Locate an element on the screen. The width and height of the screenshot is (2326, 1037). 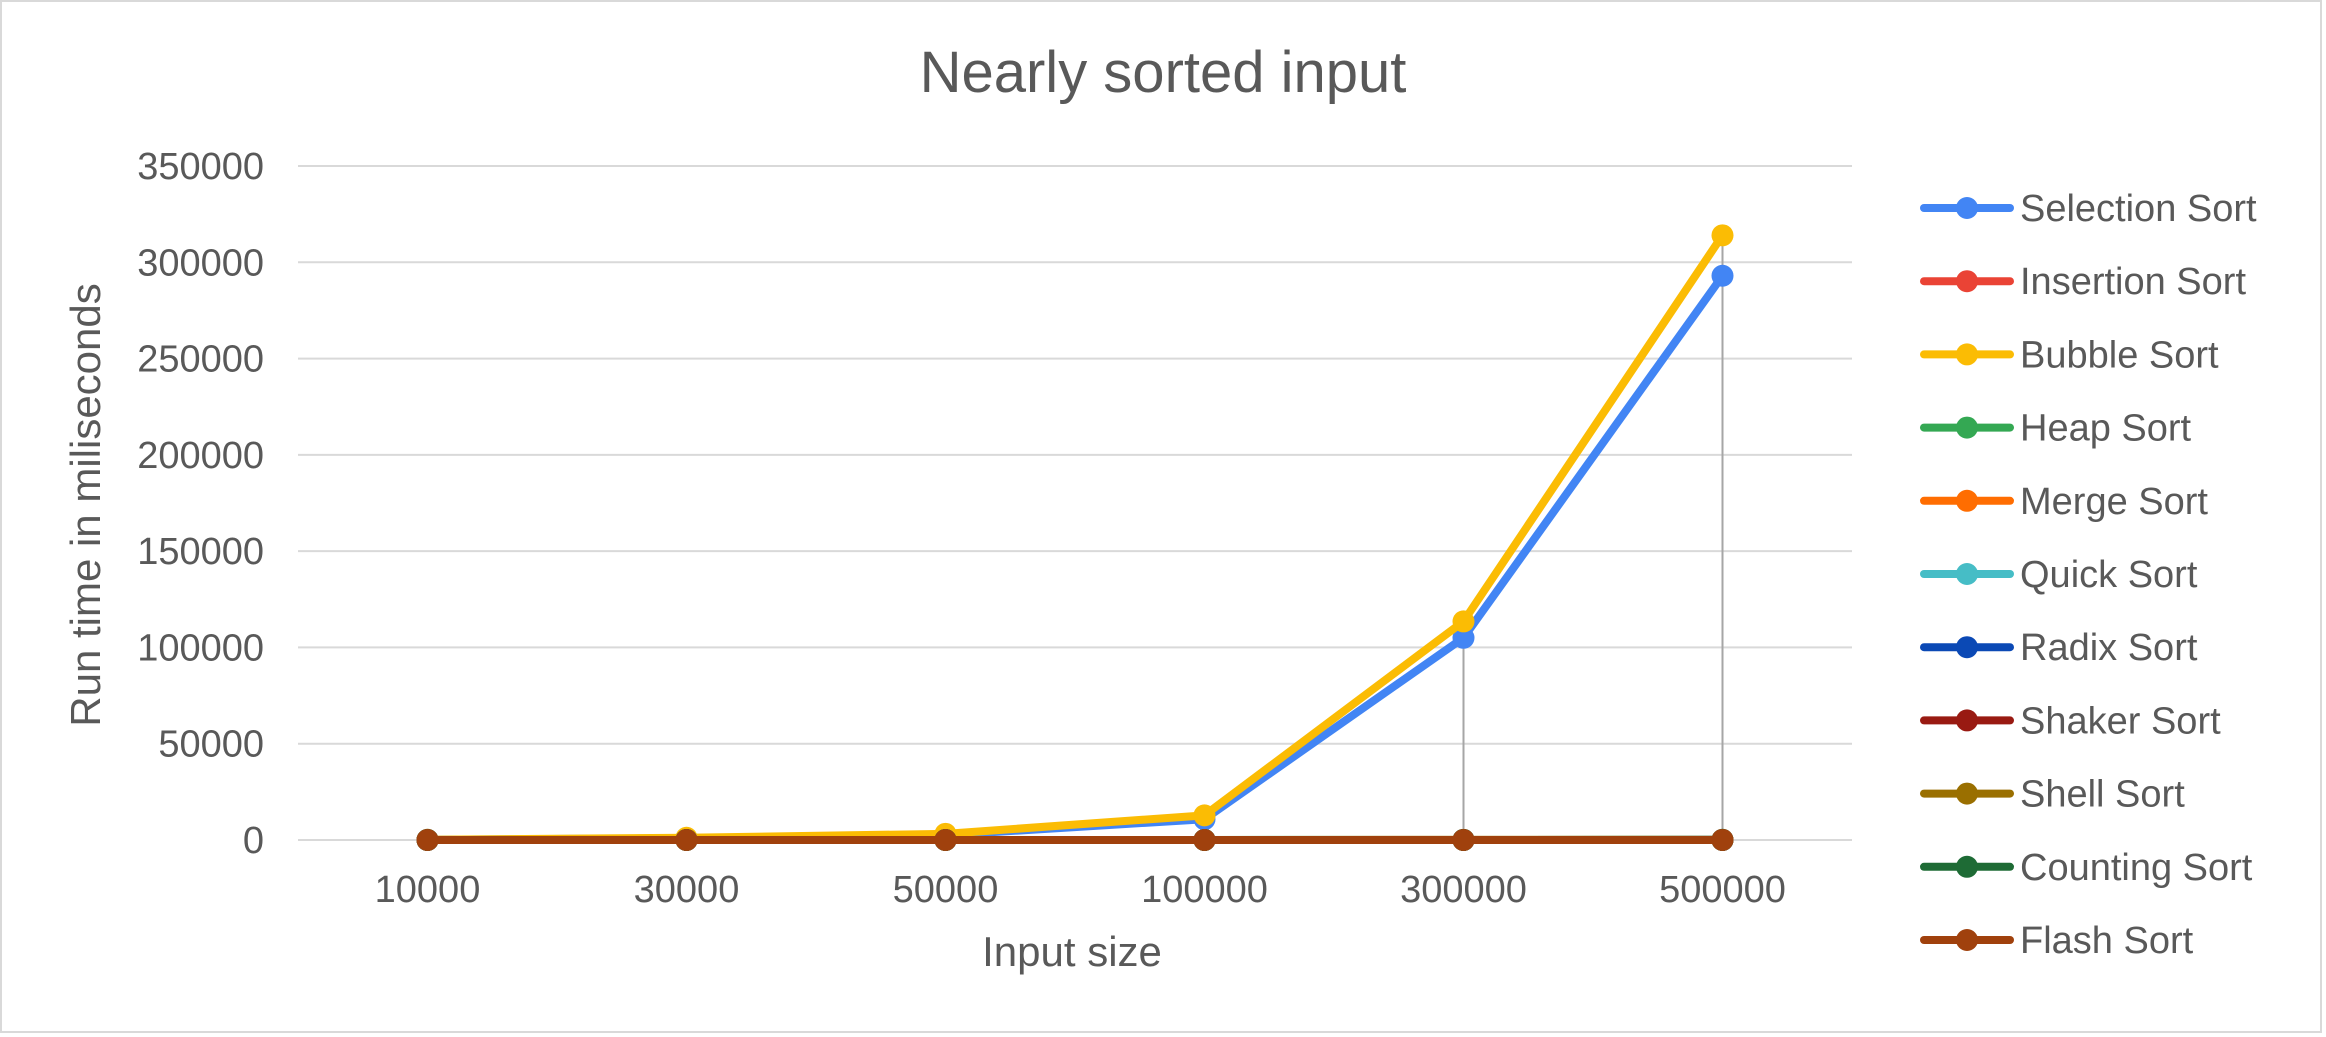
legend-item-shaker-sort: Shaker Sort is located at coordinates (2070, 721).